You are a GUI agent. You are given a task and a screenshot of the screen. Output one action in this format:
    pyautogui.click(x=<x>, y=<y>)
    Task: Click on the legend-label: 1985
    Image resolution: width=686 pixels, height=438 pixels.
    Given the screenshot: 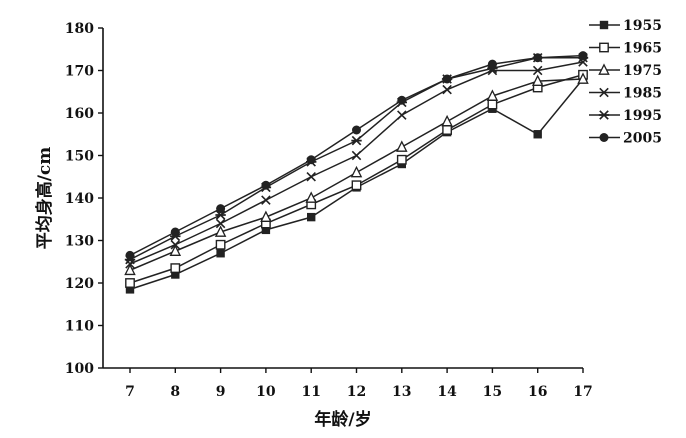 What is the action you would take?
    pyautogui.click(x=642, y=94)
    